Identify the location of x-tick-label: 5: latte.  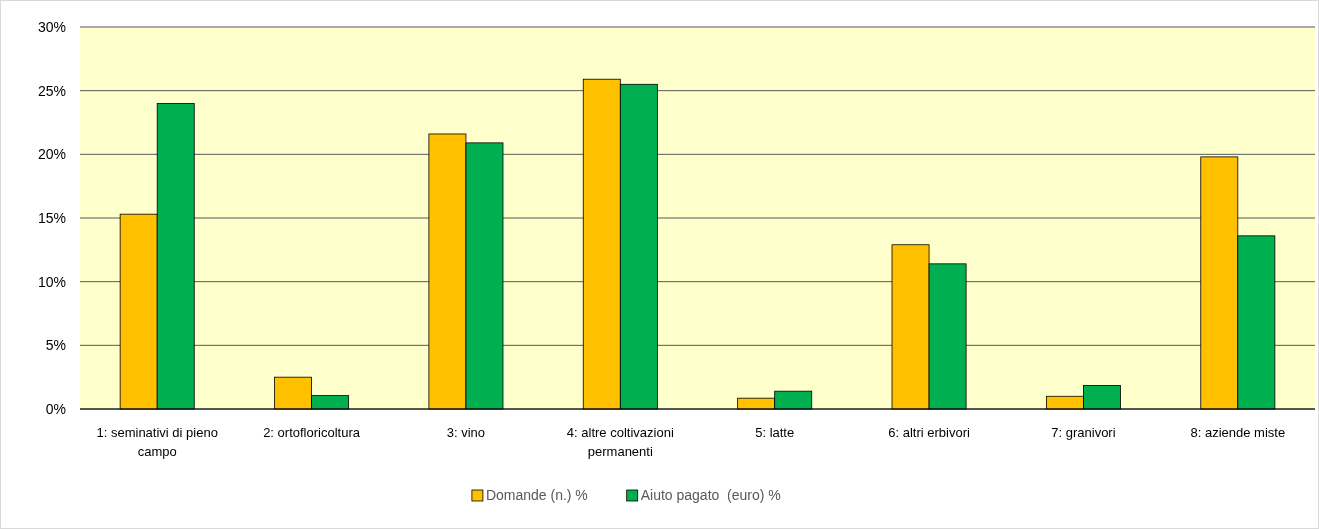
(775, 432).